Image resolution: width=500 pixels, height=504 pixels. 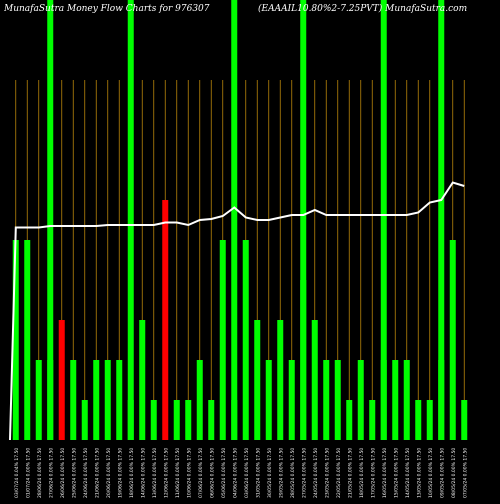 What do you see at coordinates (28, 473) in the screenshot?
I see `x-tick-label: 01/07/24 0.00% 17.50` at bounding box center [28, 473].